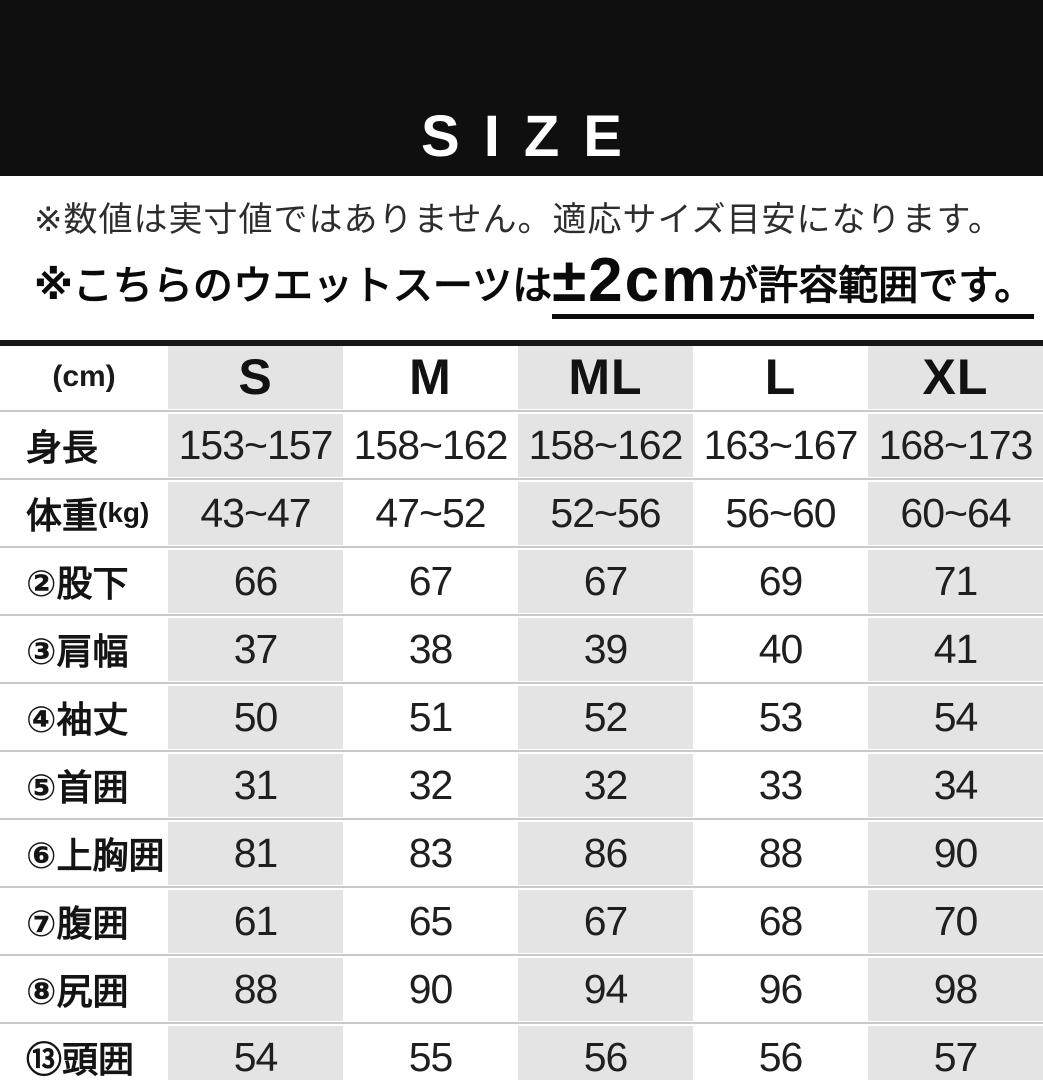 Image resolution: width=1043 pixels, height=1080 pixels. Describe the element at coordinates (255, 921) in the screenshot. I see `cell: 61` at that location.